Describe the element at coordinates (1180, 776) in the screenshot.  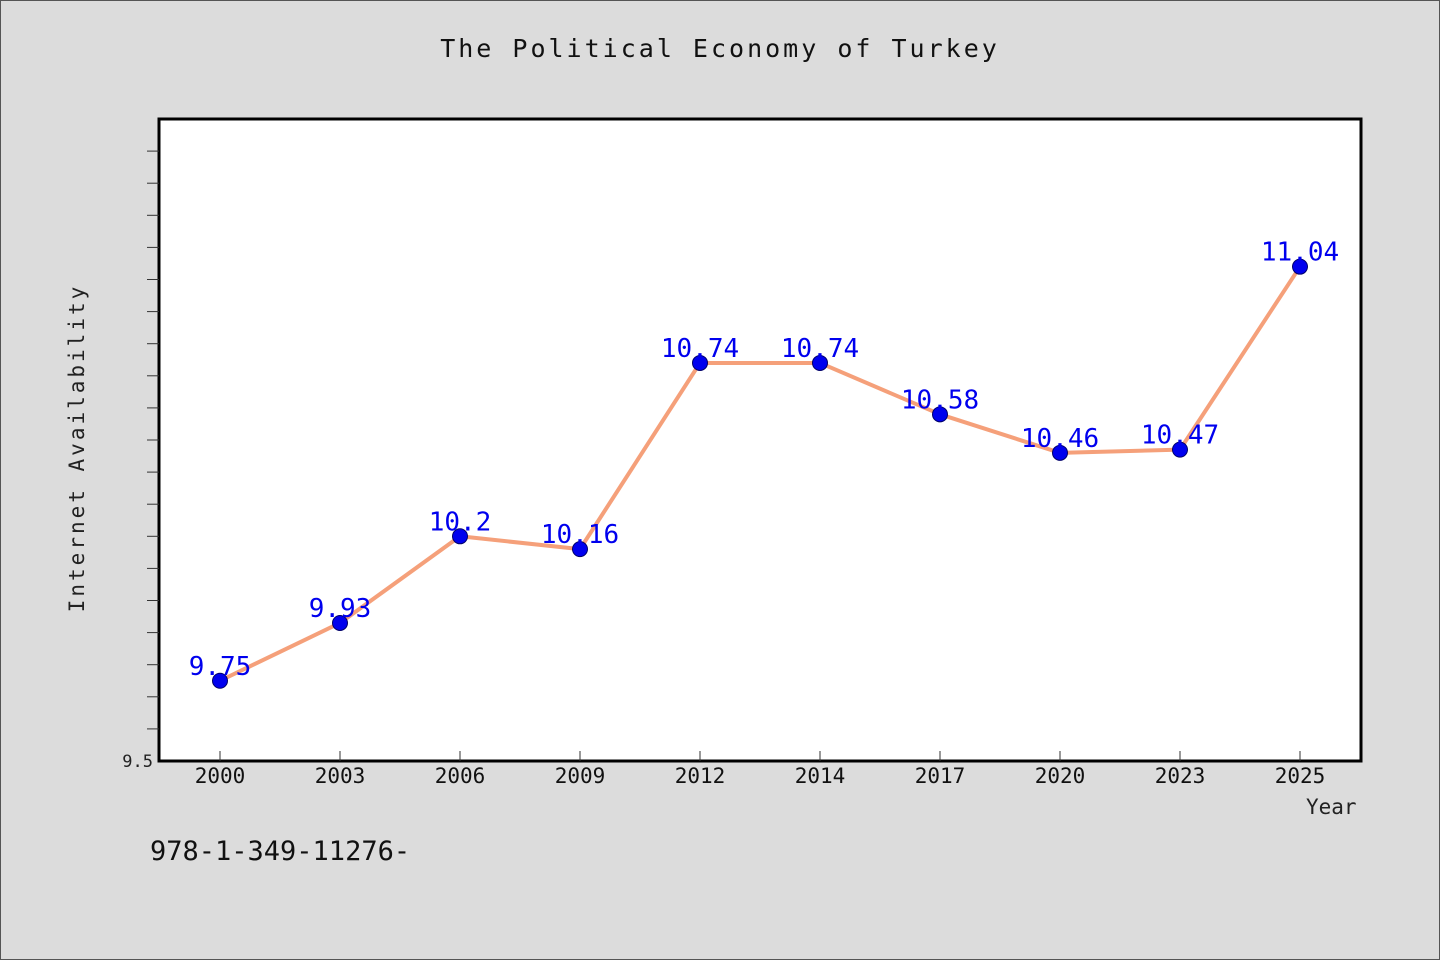
I see `x-tick-label: 2023` at that location.